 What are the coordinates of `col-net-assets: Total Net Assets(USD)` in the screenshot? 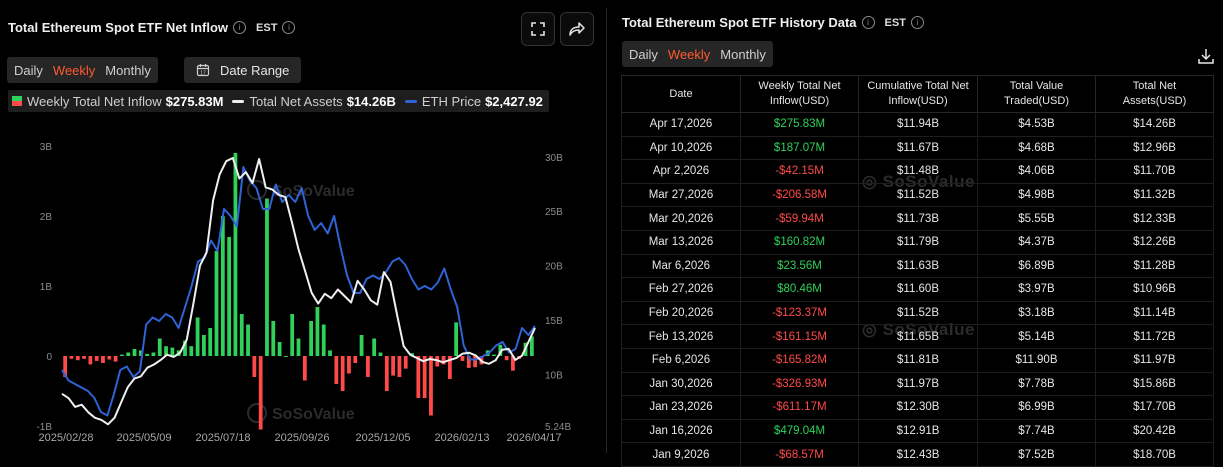 It's located at (1154, 94).